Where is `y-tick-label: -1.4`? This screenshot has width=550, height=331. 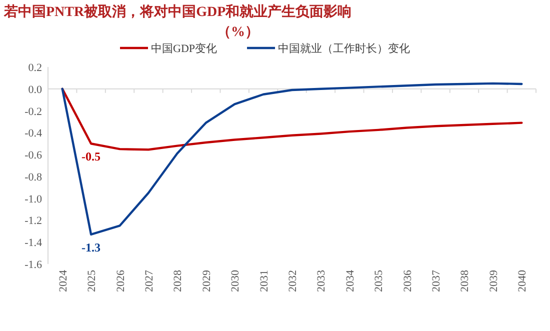
y-tick-label: -1.4 is located at coordinates (33, 243).